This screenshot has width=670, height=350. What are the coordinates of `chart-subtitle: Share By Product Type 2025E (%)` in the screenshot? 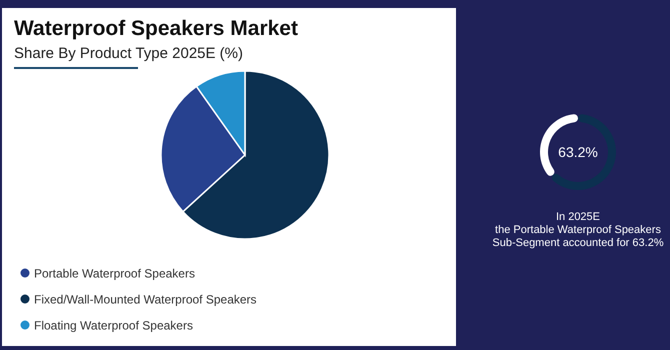 It's located at (129, 53).